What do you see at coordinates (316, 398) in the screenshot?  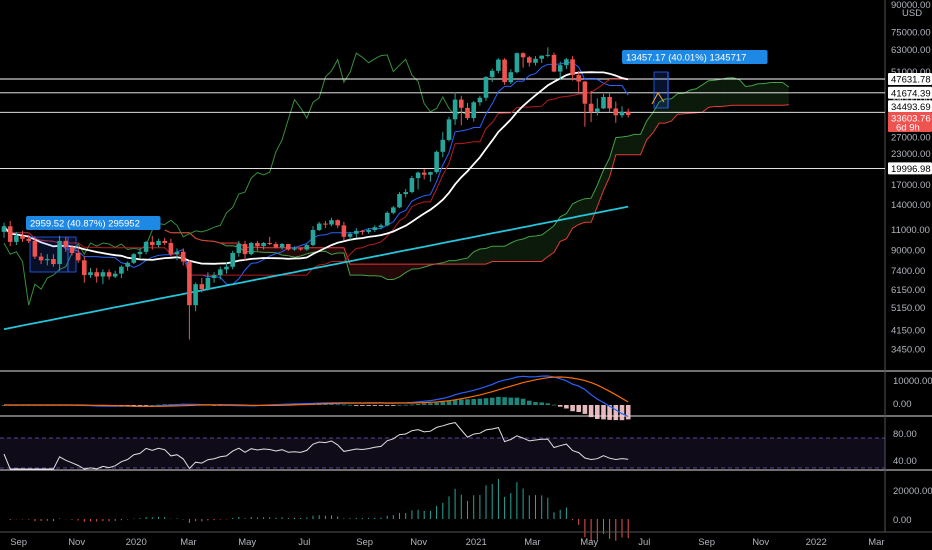 I see `macd-indicator` at bounding box center [316, 398].